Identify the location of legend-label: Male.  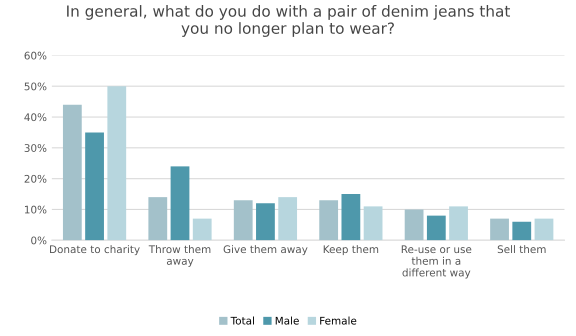
(287, 320).